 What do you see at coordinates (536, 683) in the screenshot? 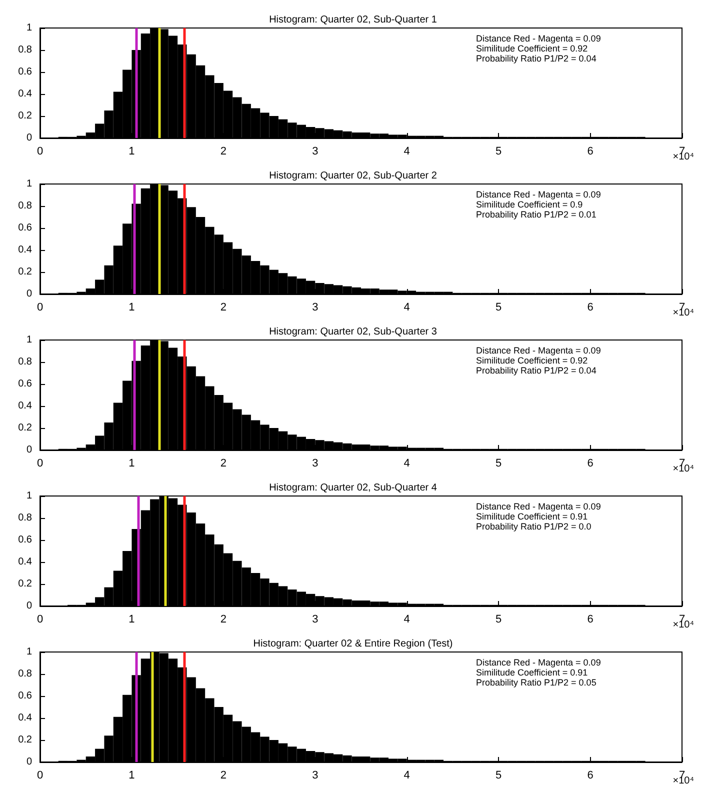
I see `annotation: Probability Ratio P1/P2 = 0.05` at bounding box center [536, 683].